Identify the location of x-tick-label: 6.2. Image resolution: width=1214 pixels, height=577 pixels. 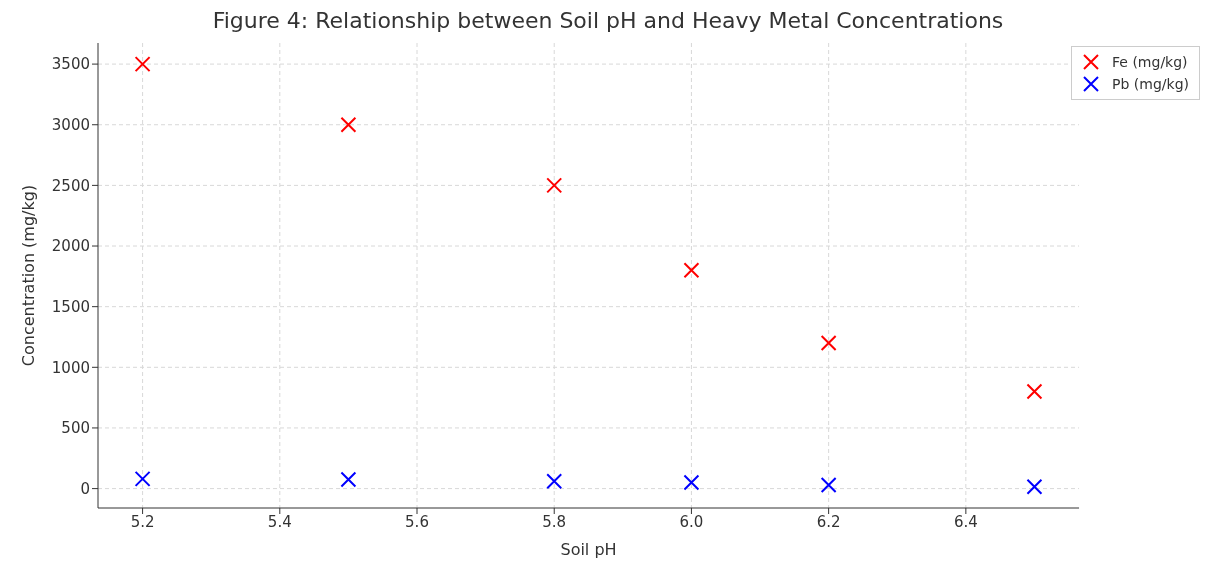
(828, 521).